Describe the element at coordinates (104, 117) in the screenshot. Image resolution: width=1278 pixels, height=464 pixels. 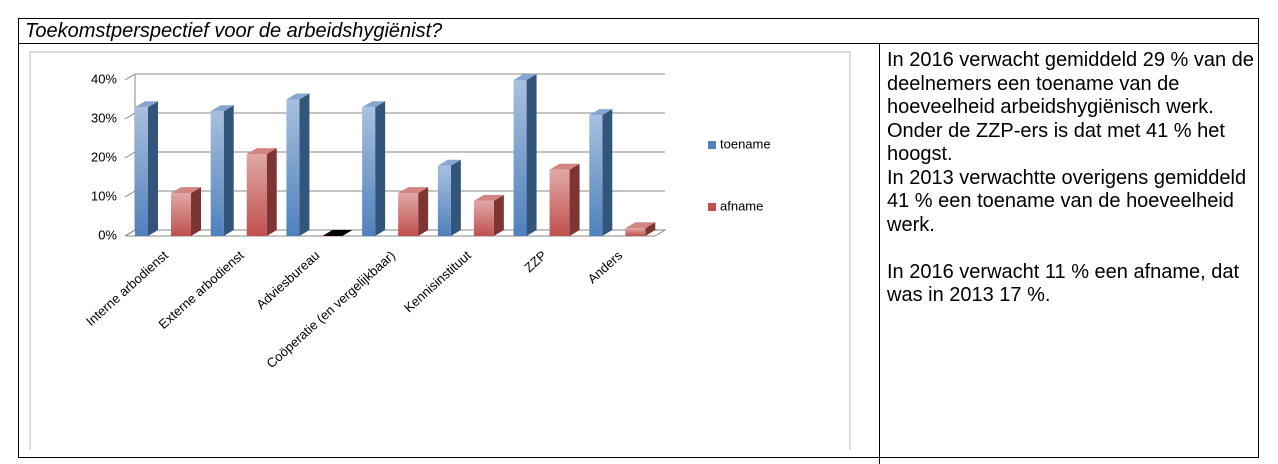
I see `y-tick-label: 30%` at that location.